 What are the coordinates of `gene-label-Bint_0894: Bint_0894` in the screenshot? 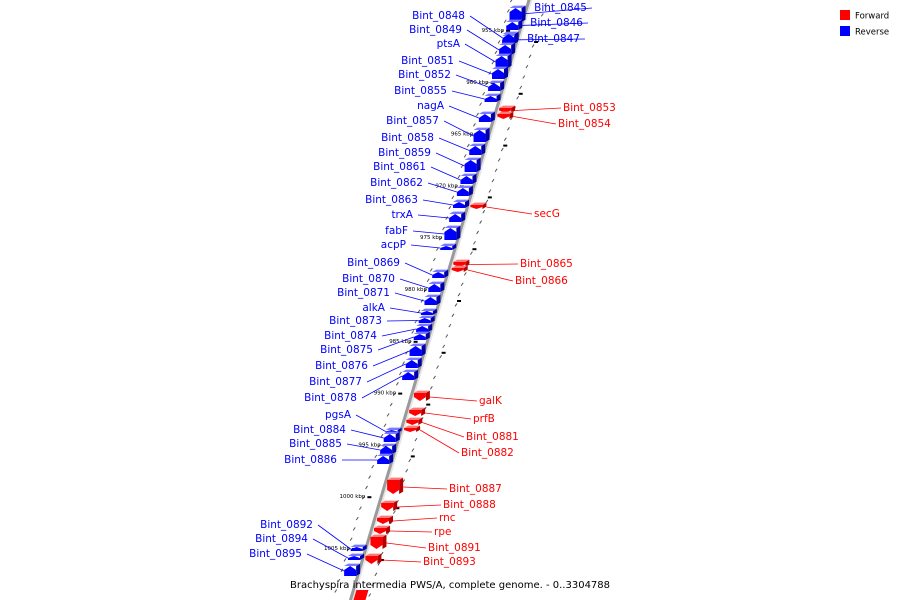 It's located at (281, 539).